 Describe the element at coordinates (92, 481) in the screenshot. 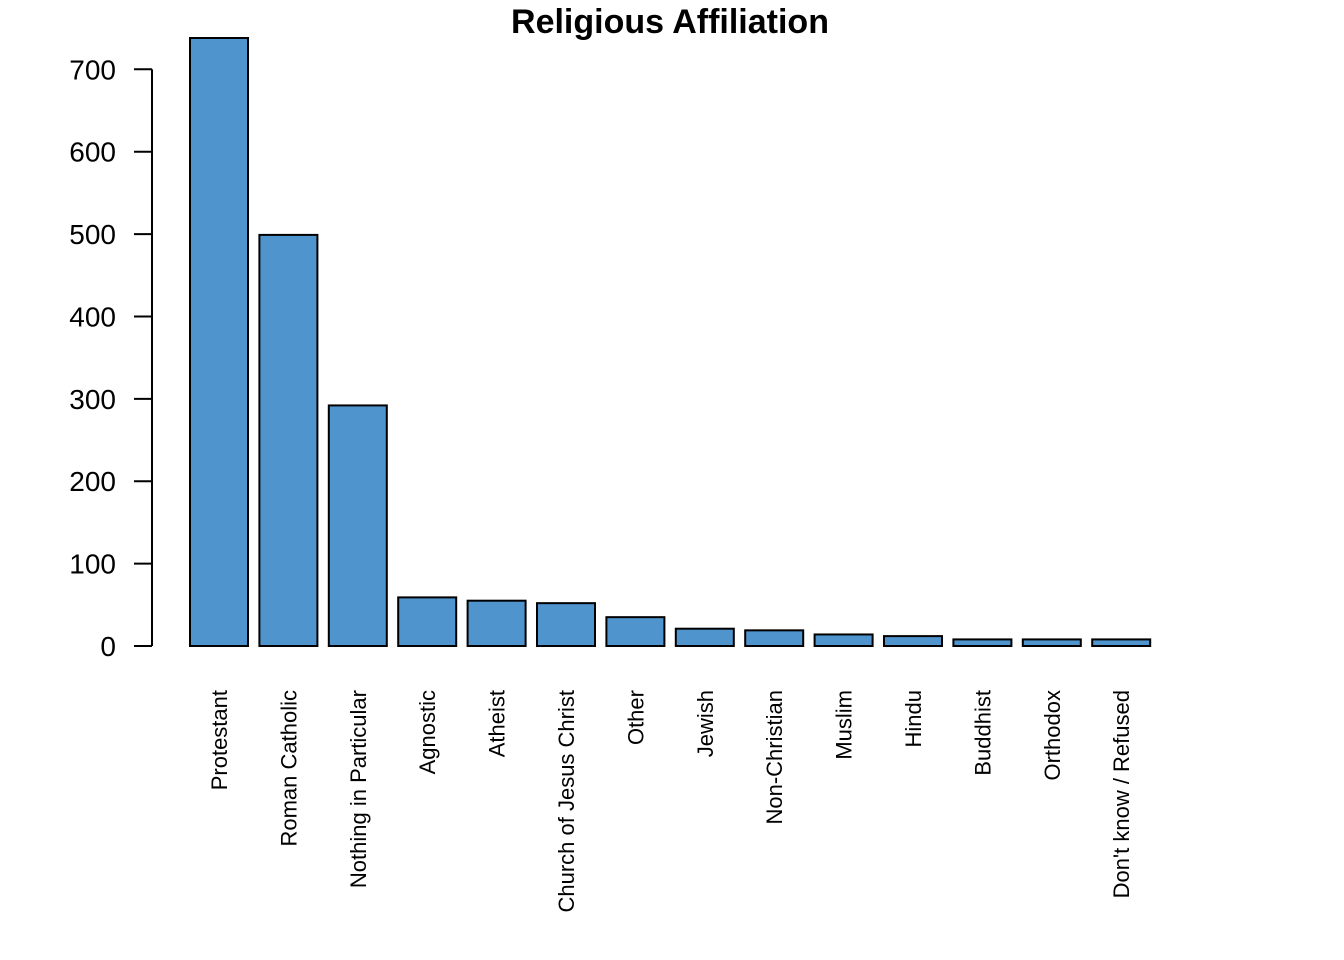

I see `y-tick-label: 200` at that location.